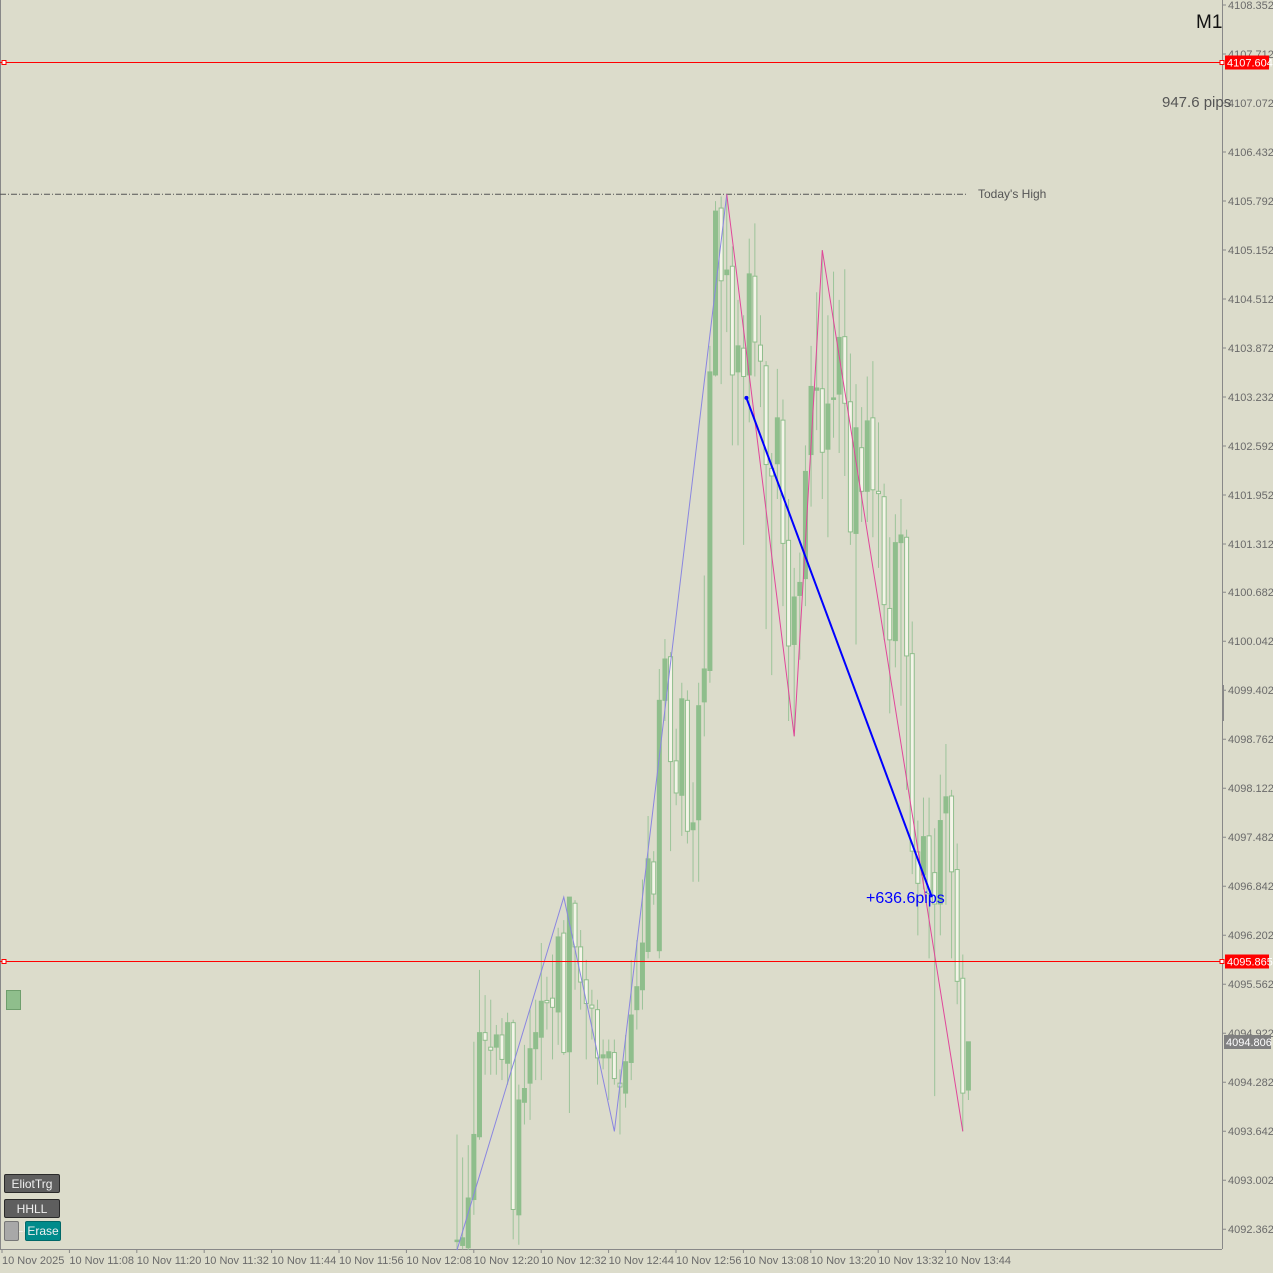  I want to click on x-tick-label: 10 Nov 13:08, so click(775, 1261).